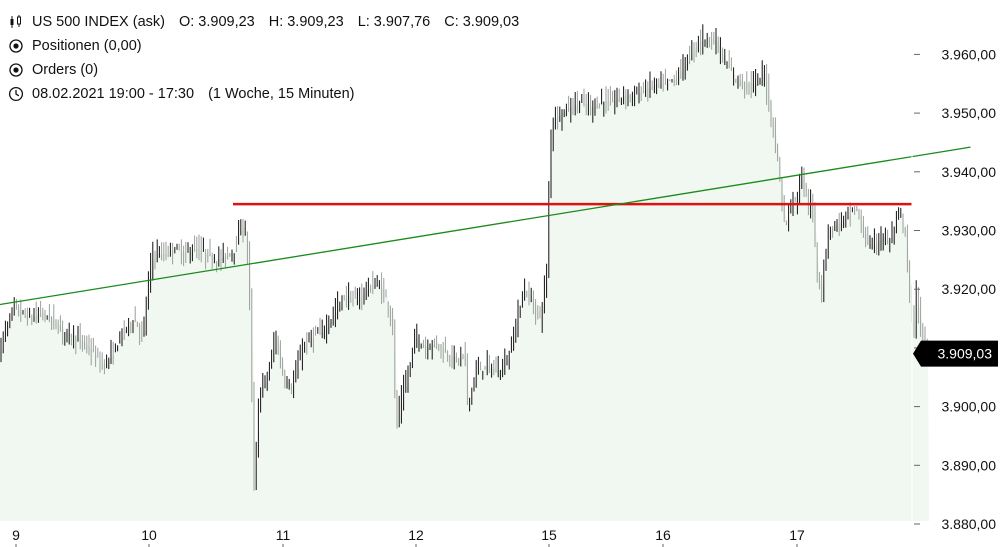  I want to click on y-tick-label: 3.890,00, so click(969, 465).